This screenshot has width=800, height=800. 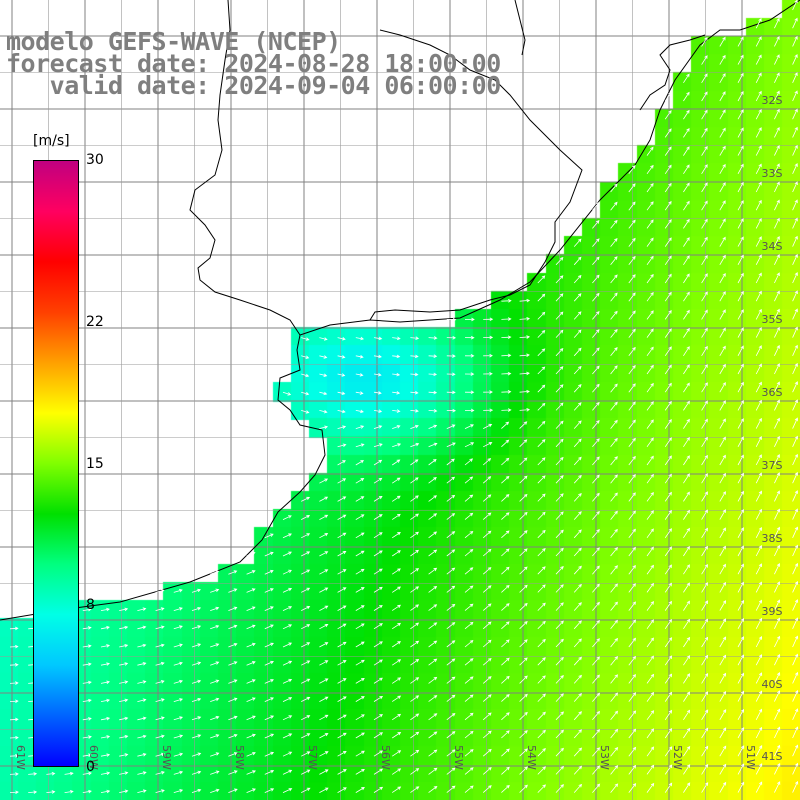 What do you see at coordinates (772, 319) in the screenshot?
I see `latitude-label: 35S` at bounding box center [772, 319].